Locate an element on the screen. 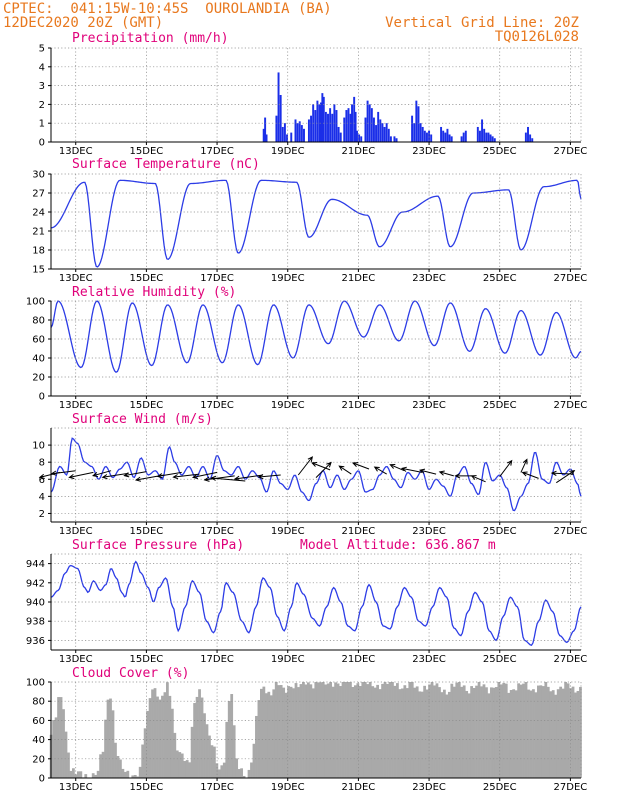  data-layer-pressure is located at coordinates (316, 603).